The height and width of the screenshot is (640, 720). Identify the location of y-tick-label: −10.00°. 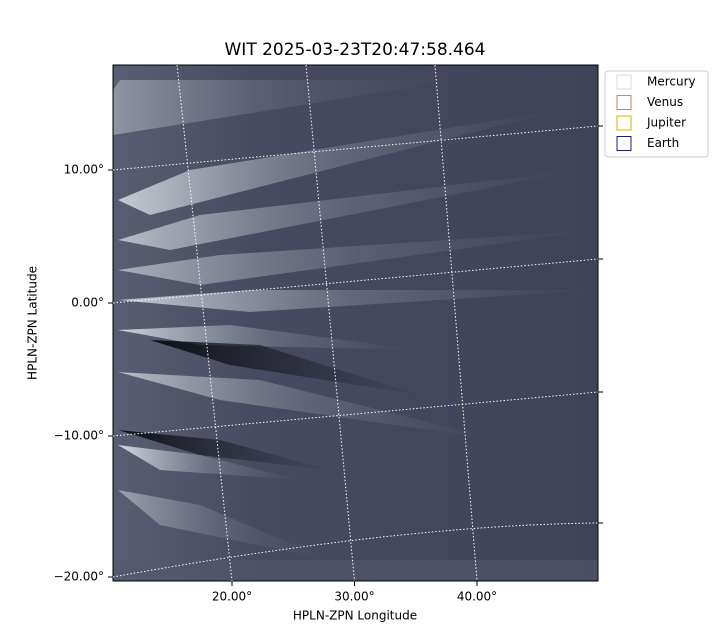
(79, 436).